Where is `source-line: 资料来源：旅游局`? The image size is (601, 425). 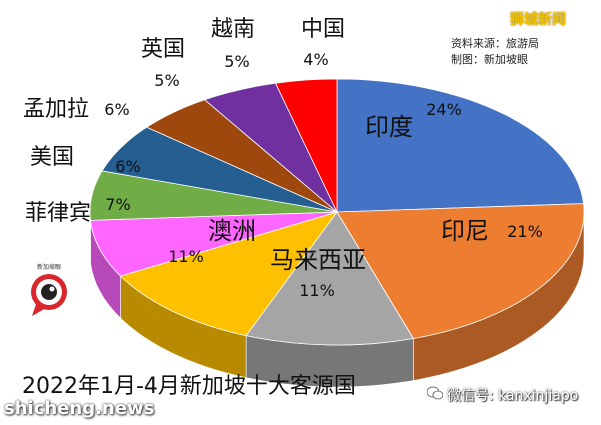
source-line: 资料来源：旅游局 is located at coordinates (495, 43).